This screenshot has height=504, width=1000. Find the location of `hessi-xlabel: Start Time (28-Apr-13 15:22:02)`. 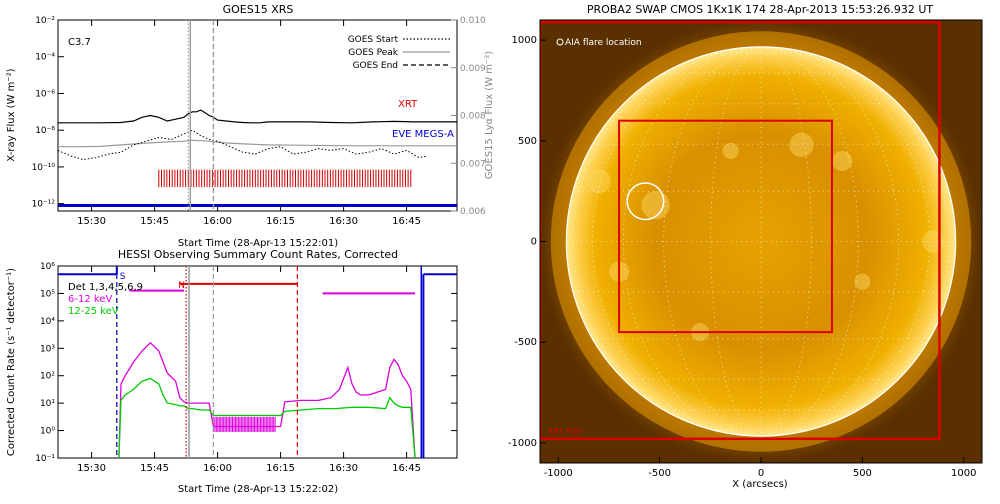

hessi-xlabel: Start Time (28-Apr-13 15:22:02) is located at coordinates (258, 489).